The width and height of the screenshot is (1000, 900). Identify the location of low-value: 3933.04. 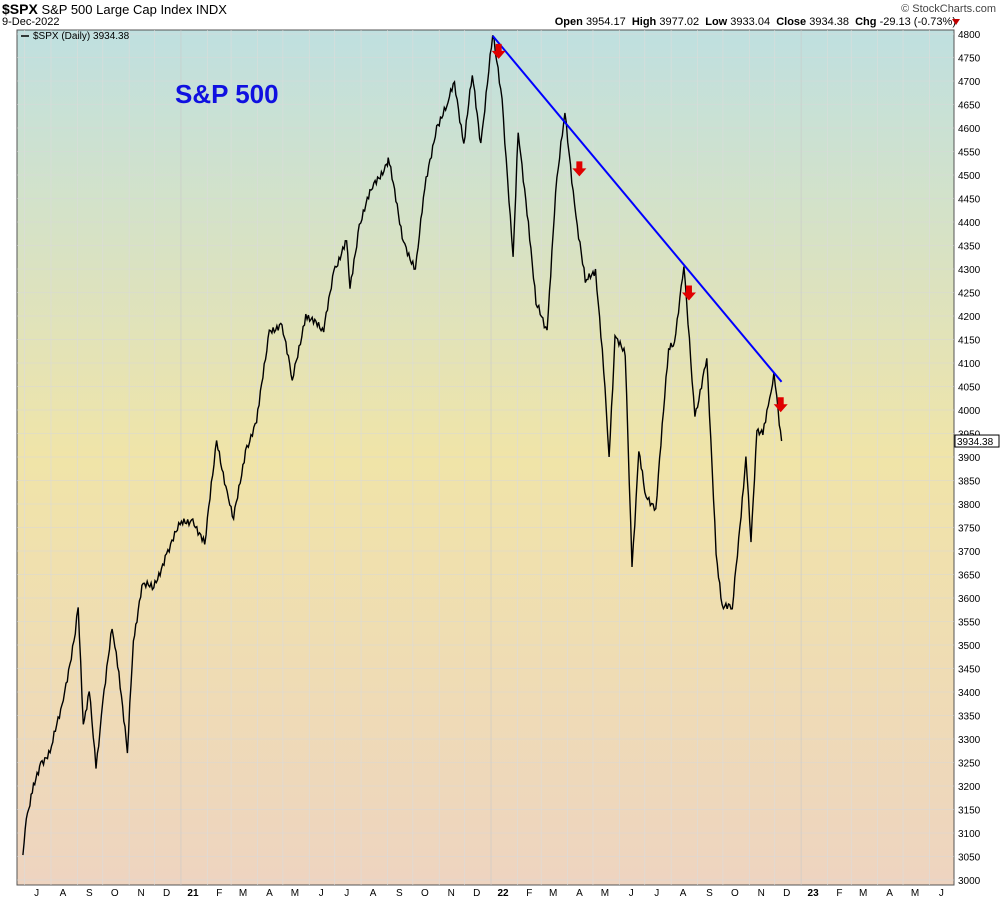
(750, 22).